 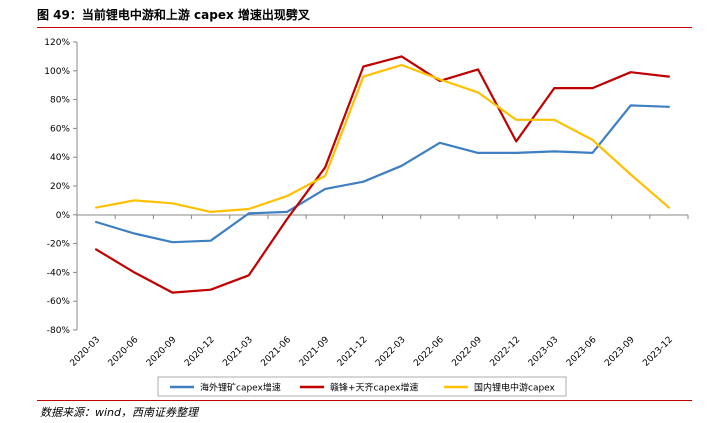 What do you see at coordinates (374, 388) in the screenshot?
I see `legend-label-2: 赣锋+天齐capex增速` at bounding box center [374, 388].